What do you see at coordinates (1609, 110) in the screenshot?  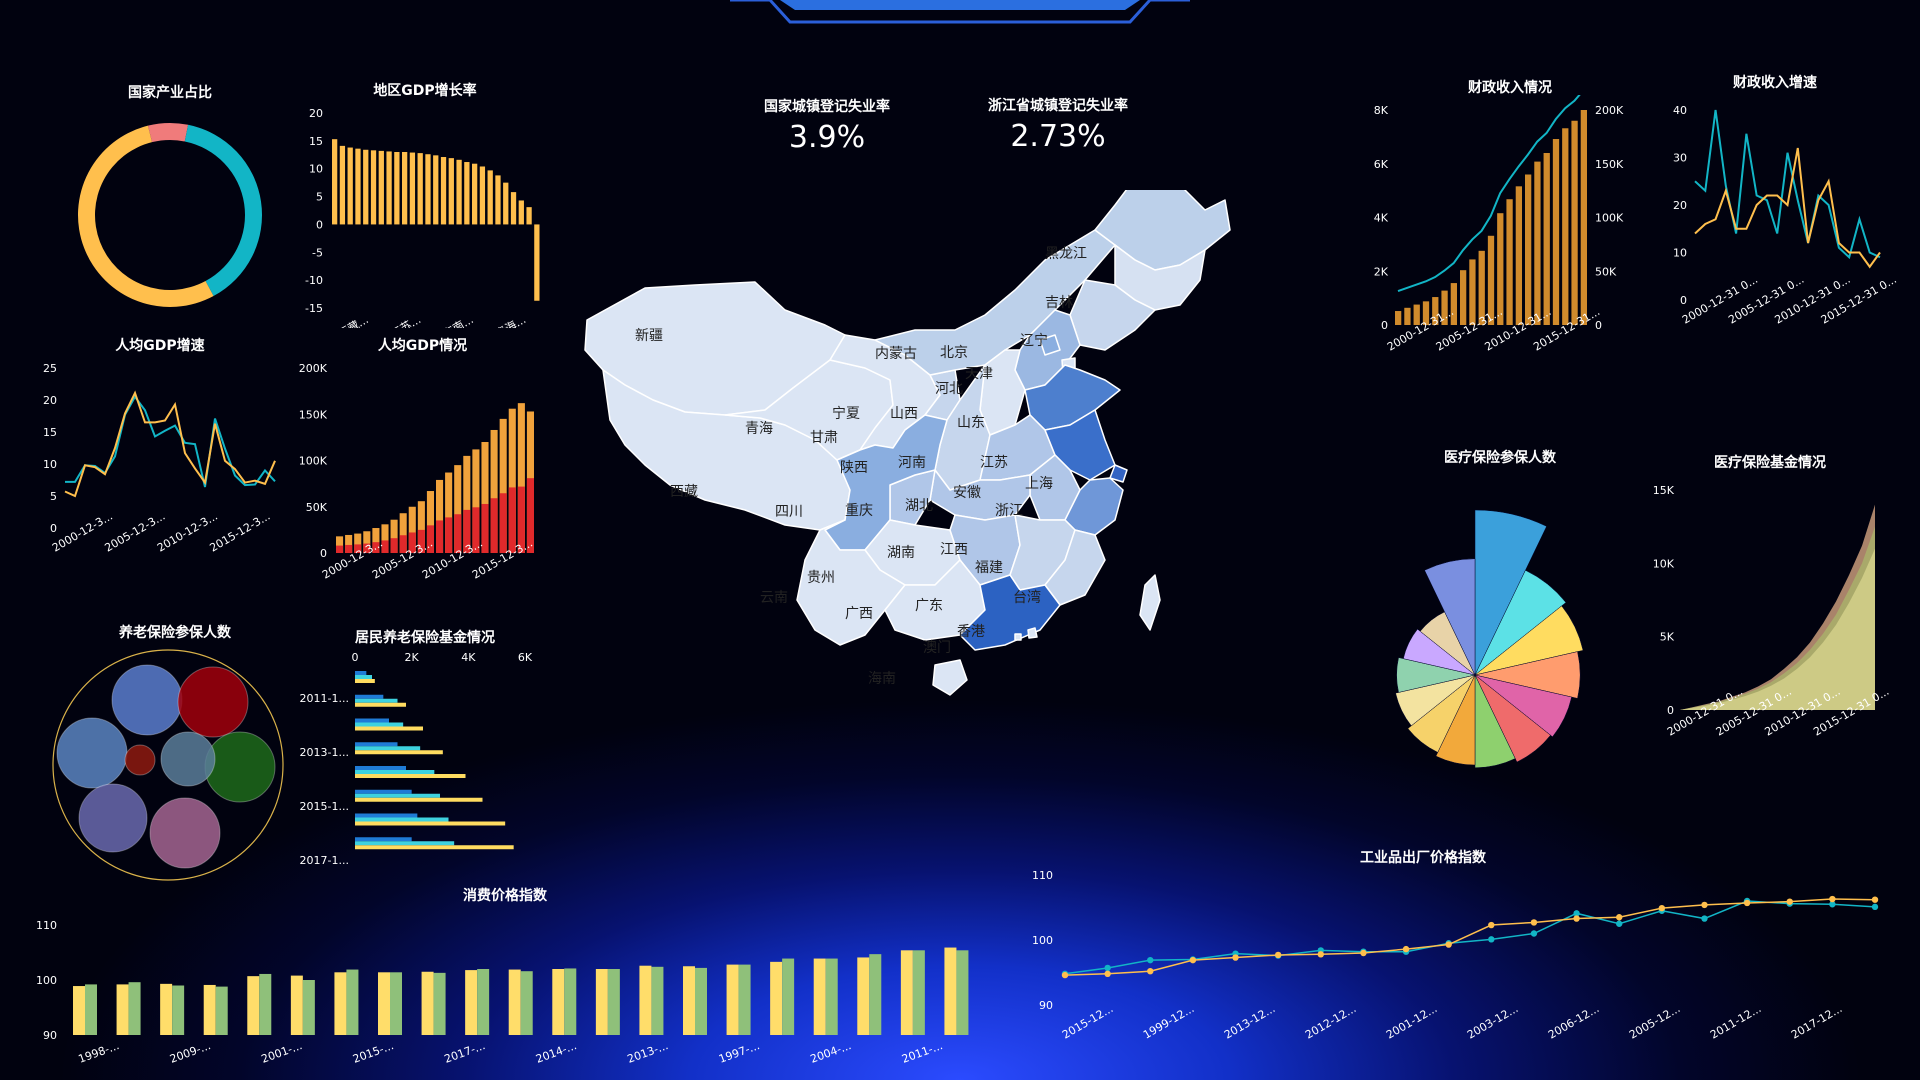 I see `y2-tick-label: 200K` at bounding box center [1609, 110].